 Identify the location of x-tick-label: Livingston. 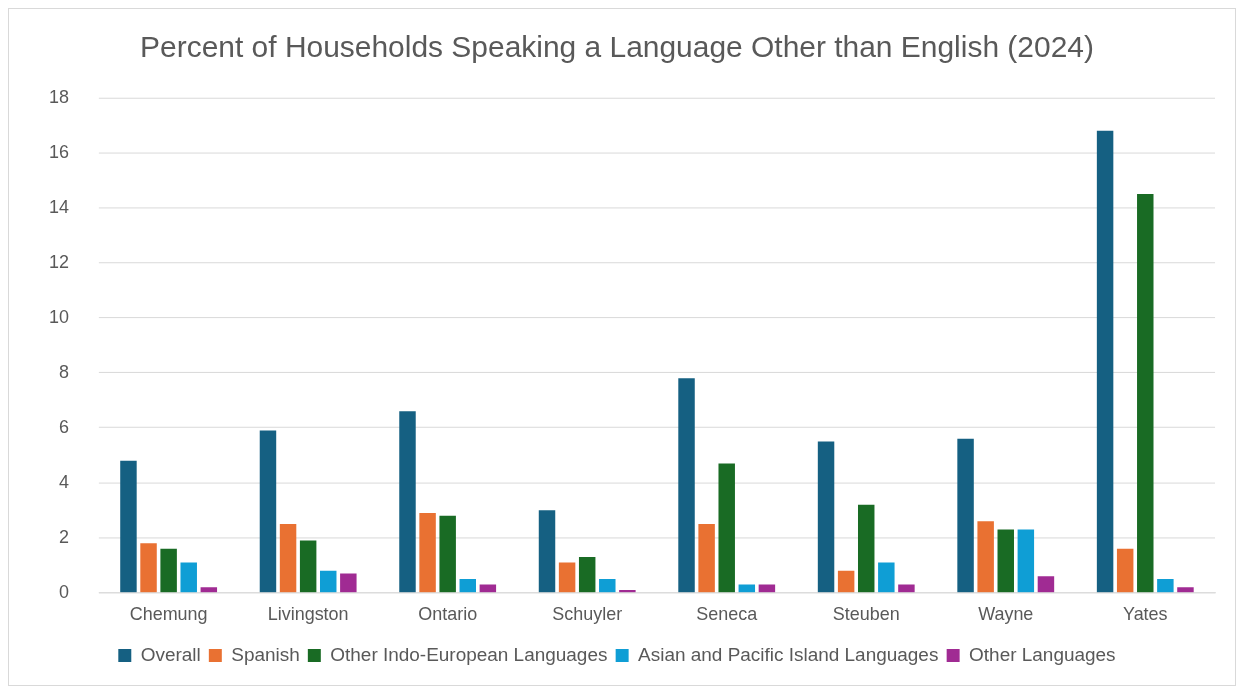
(308, 614).